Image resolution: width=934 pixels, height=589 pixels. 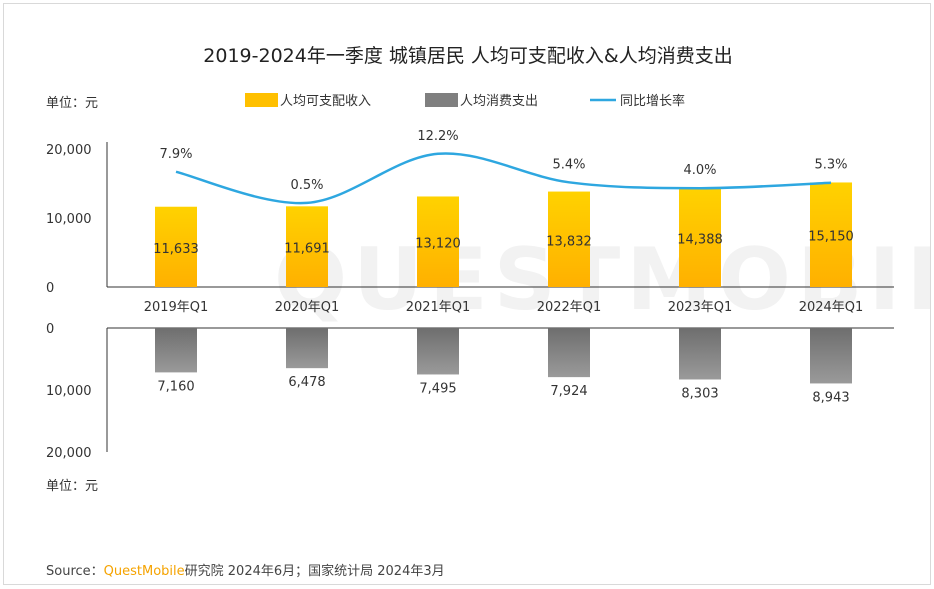 I want to click on growth-rate-label: 0.5%, so click(x=306, y=185).